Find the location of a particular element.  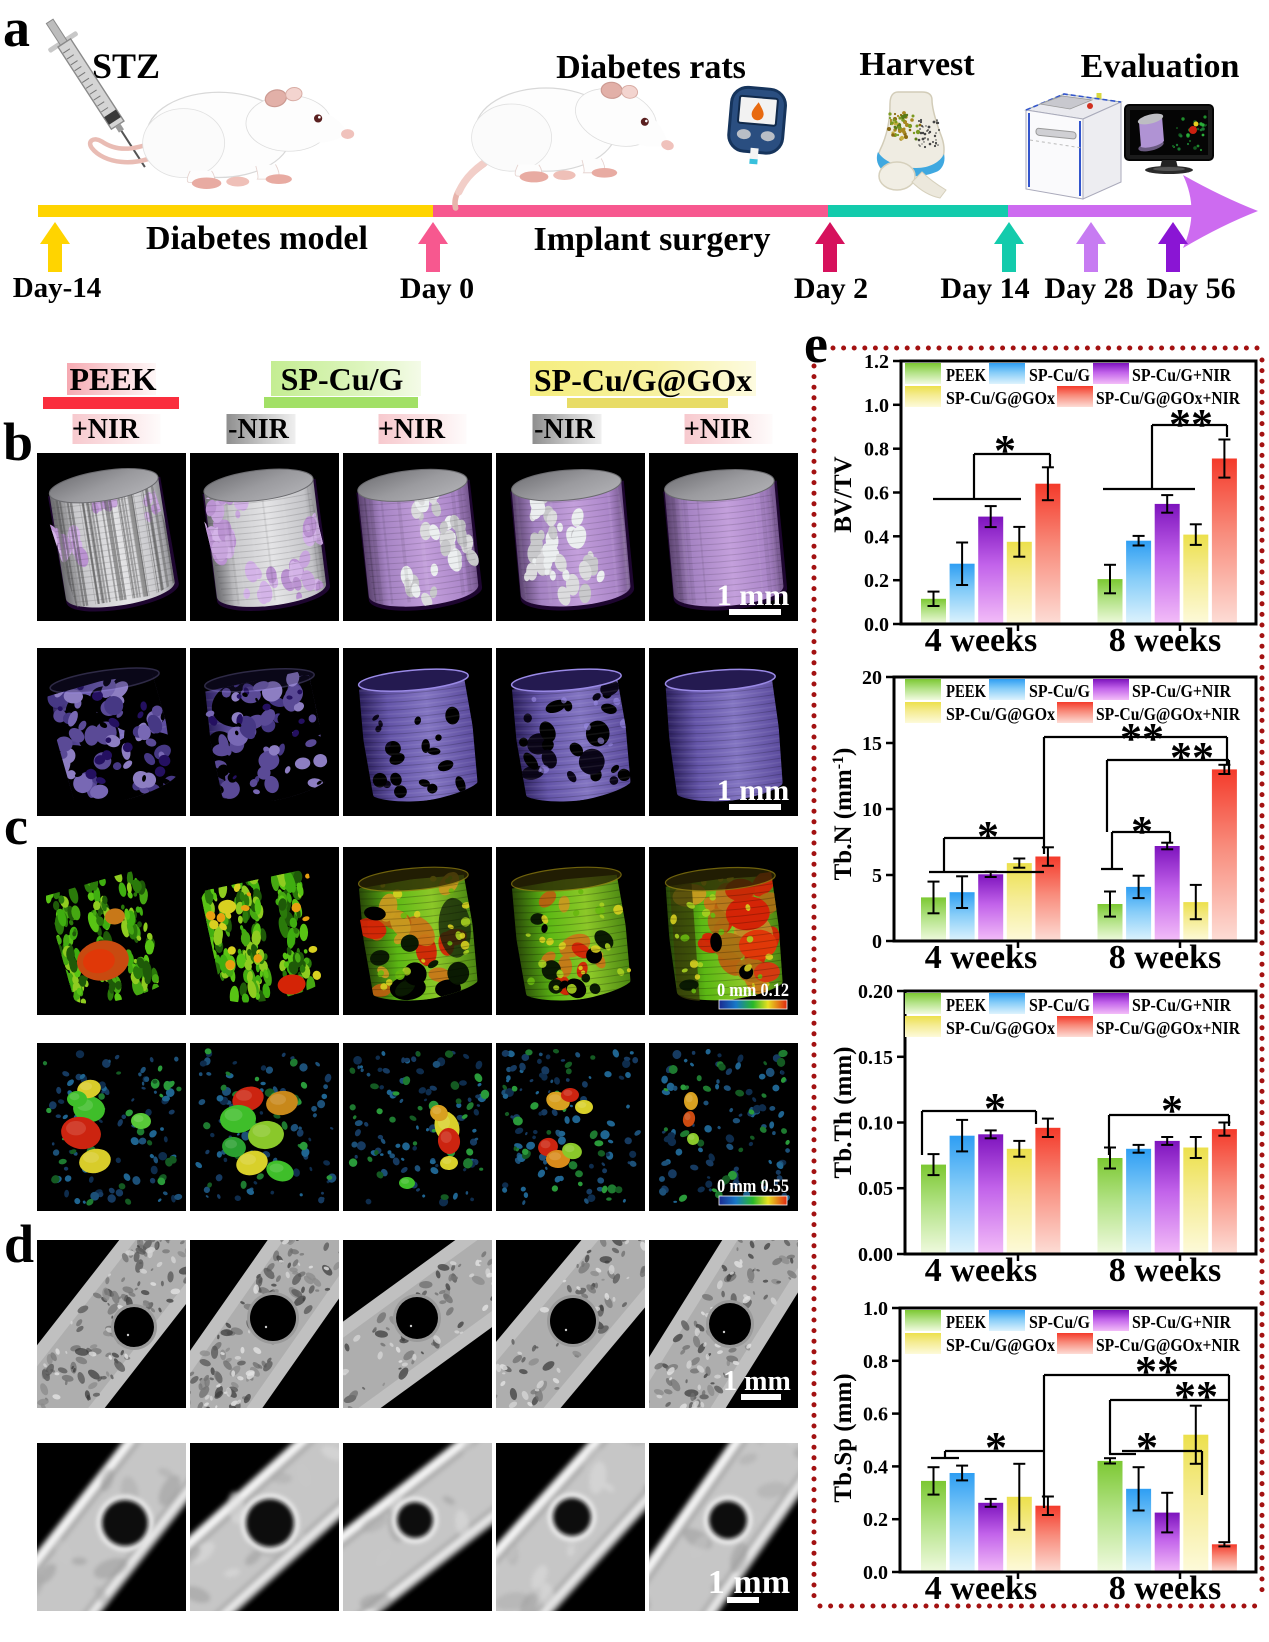

svg-text: 0 mm 0.55 is located at coordinates (753, 1186).